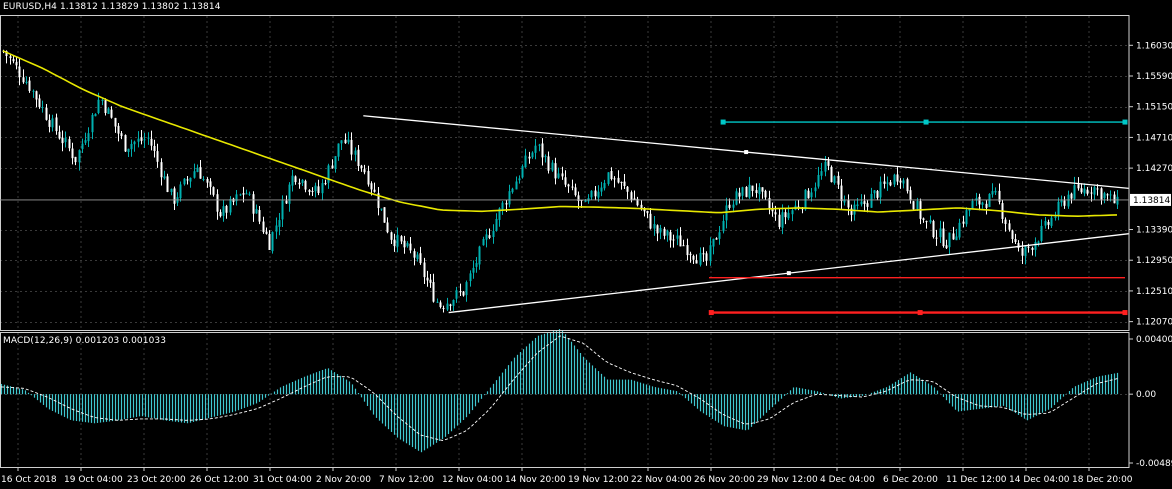 Image resolution: width=1172 pixels, height=489 pixels. Describe the element at coordinates (746, 152) in the screenshot. I see `trendline-handle` at that location.